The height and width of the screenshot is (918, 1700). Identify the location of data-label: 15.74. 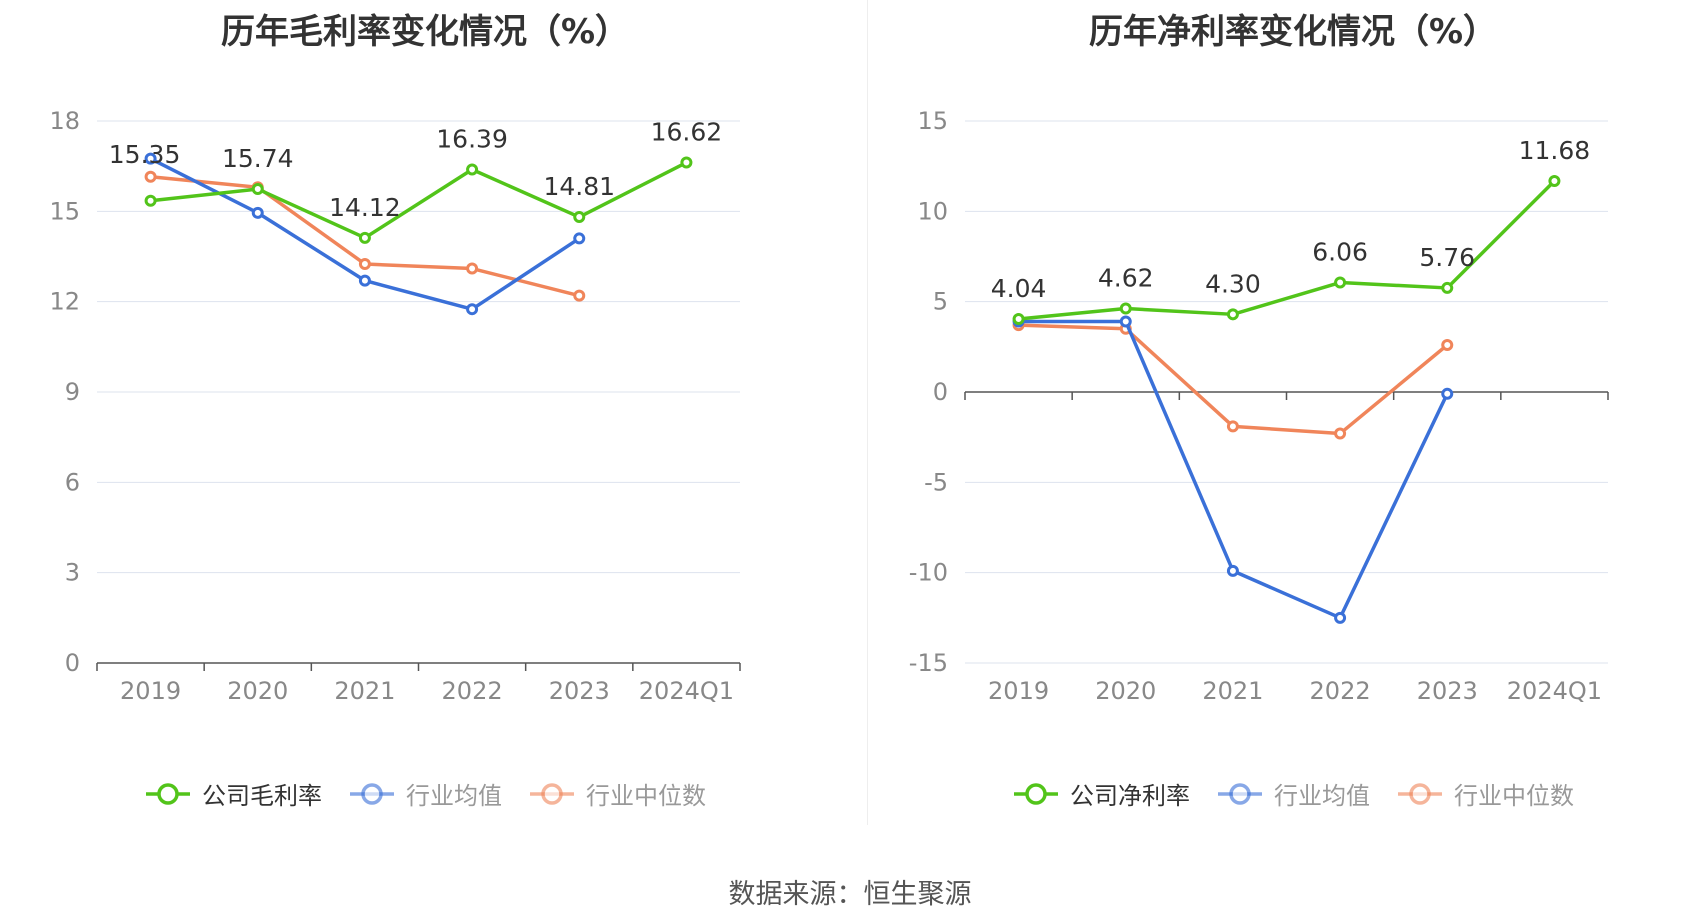
(258, 158).